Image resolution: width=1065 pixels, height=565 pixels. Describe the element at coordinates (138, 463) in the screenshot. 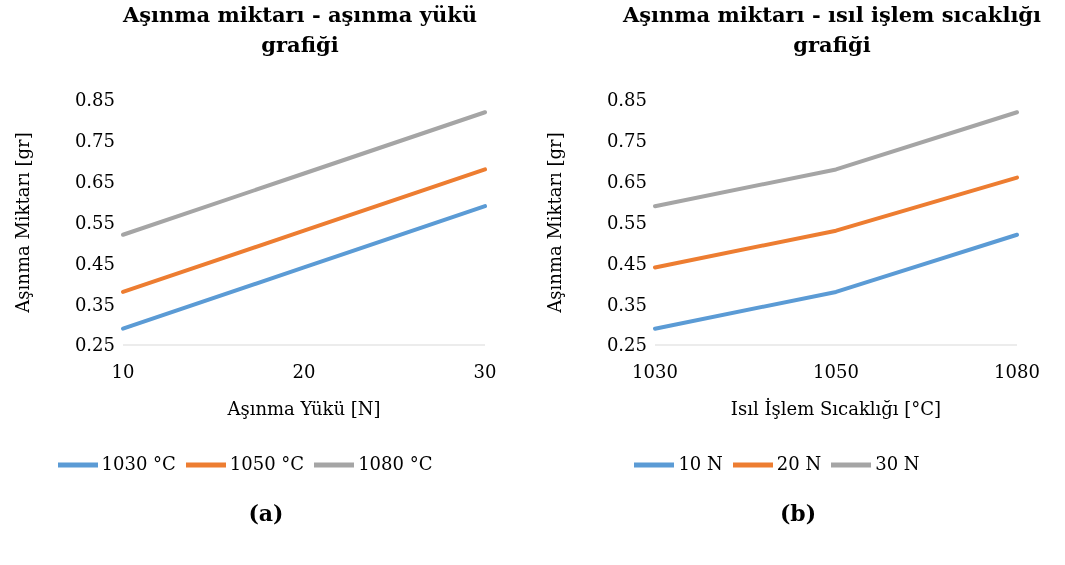

I see `legend-label: 1030 °C` at that location.